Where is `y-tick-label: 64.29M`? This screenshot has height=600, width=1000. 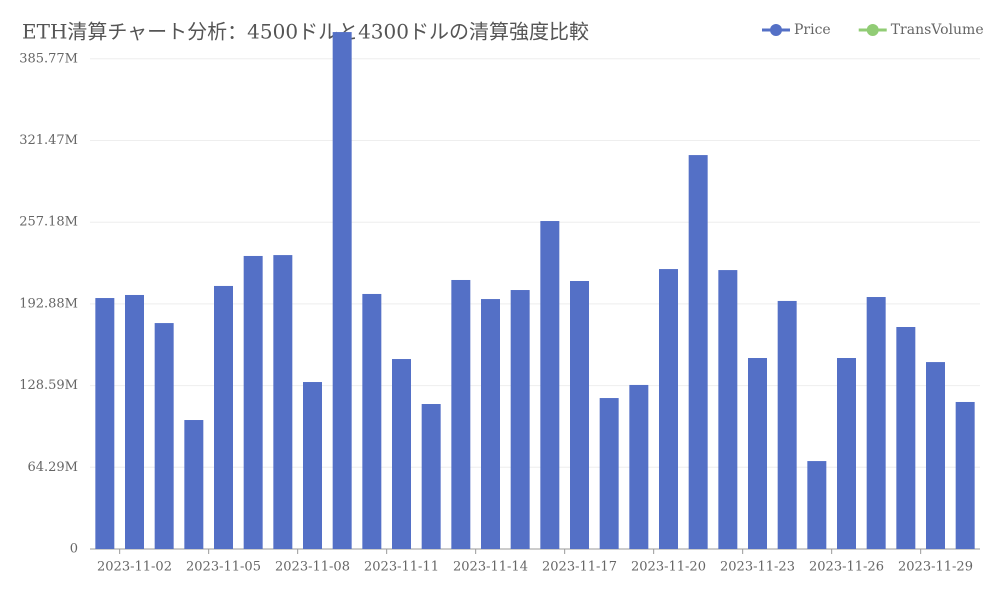 y-tick-label: 64.29M is located at coordinates (52, 467).